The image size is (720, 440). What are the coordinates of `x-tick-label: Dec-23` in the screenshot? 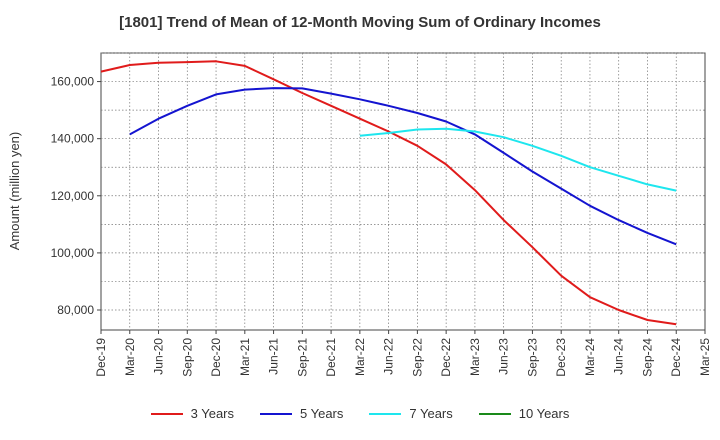 It's located at (561, 357).